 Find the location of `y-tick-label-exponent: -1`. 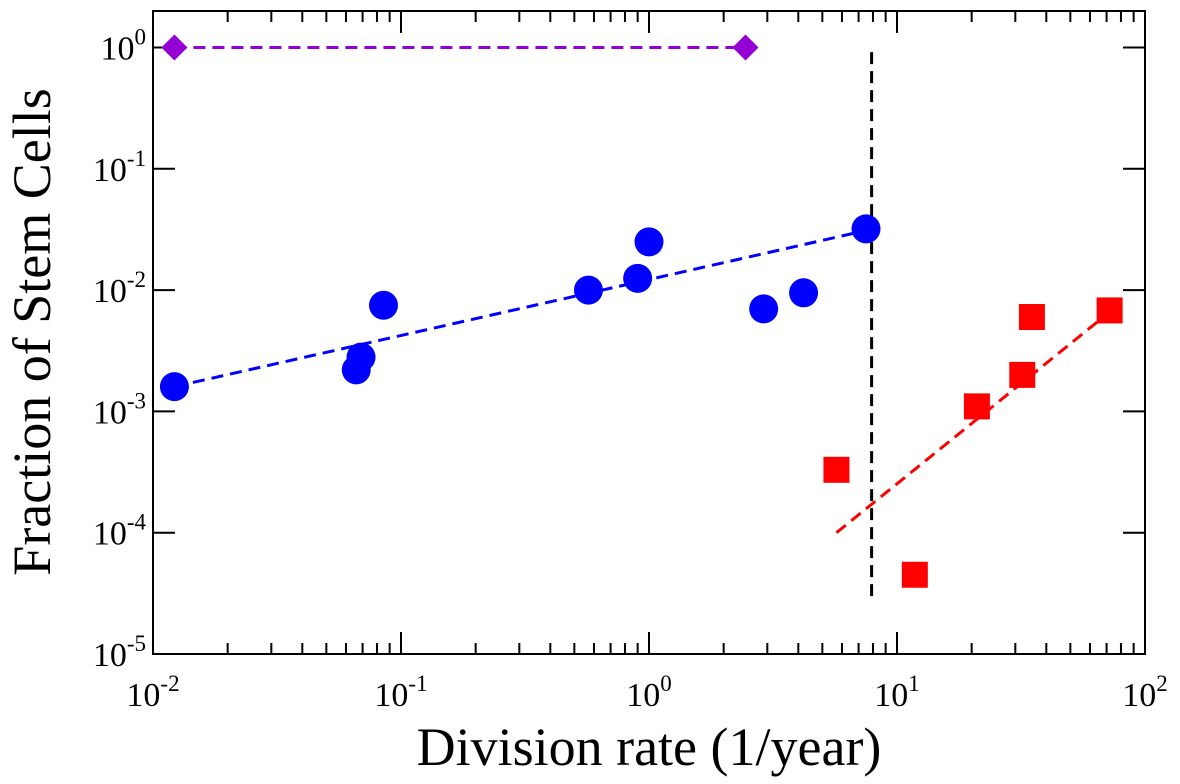

y-tick-label-exponent: -1 is located at coordinates (136, 158).